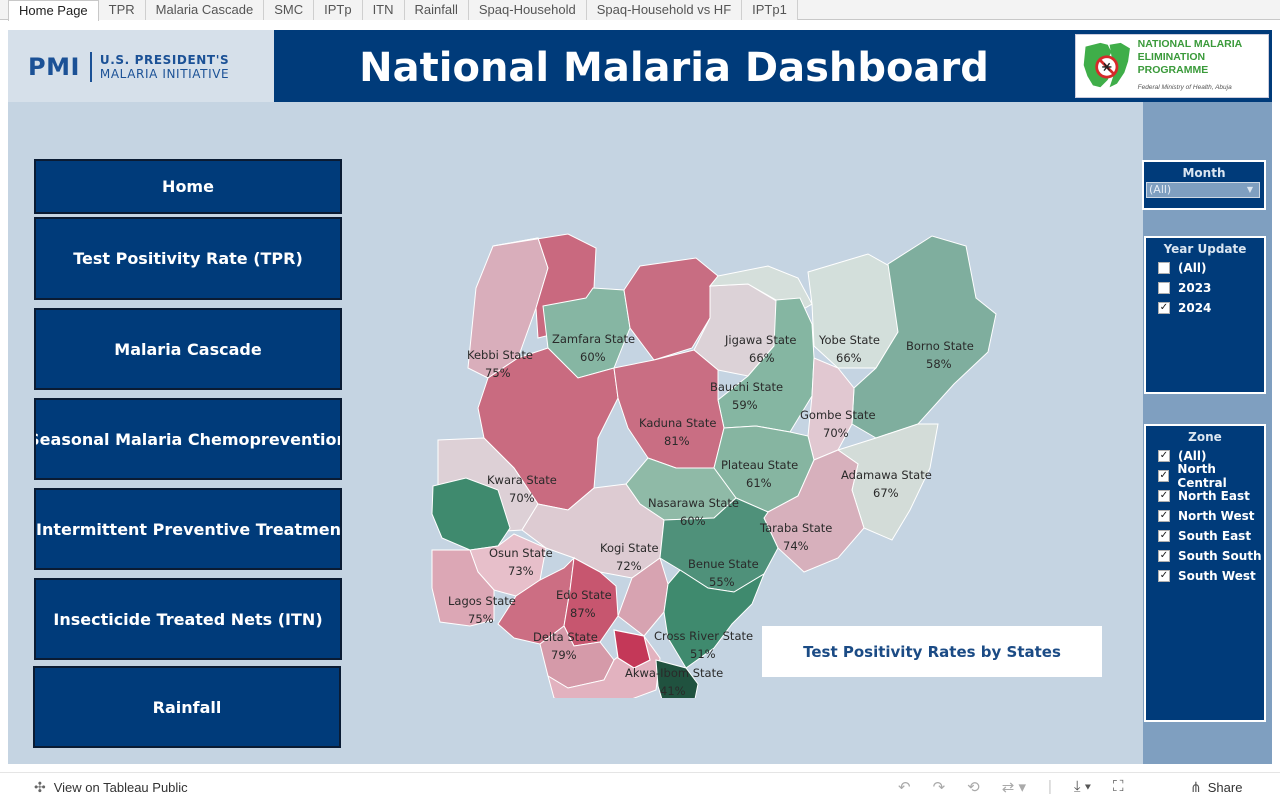 This screenshot has height=800, width=1280. What do you see at coordinates (759, 465) in the screenshot?
I see `label-plateau-state: Plateau State` at bounding box center [759, 465].